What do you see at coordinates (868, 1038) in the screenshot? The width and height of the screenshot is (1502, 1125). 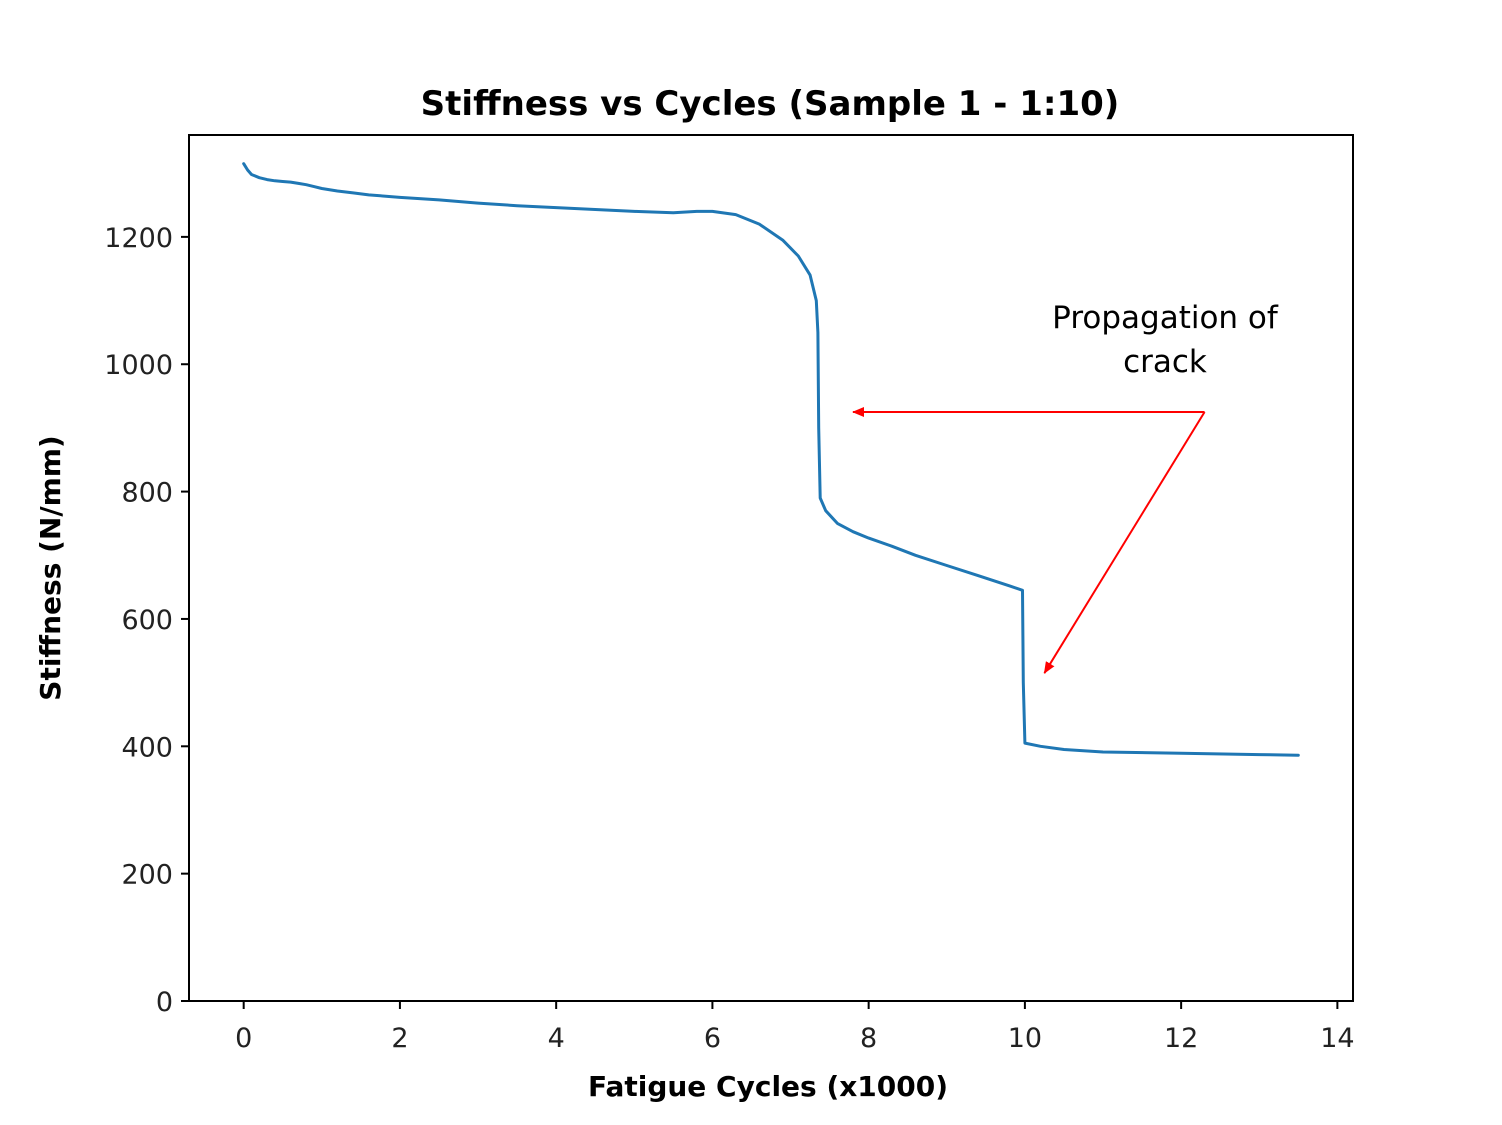 I see `x-tick-label: 8` at bounding box center [868, 1038].